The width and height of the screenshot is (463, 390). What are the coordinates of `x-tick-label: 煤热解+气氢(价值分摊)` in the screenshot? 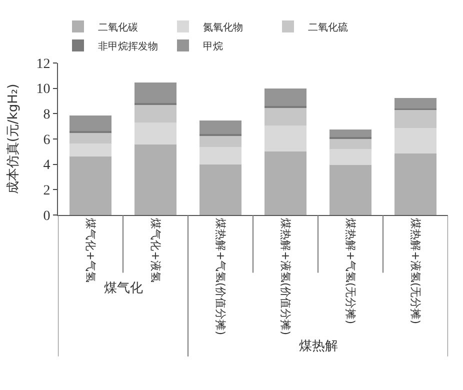 It's located at (220, 277).